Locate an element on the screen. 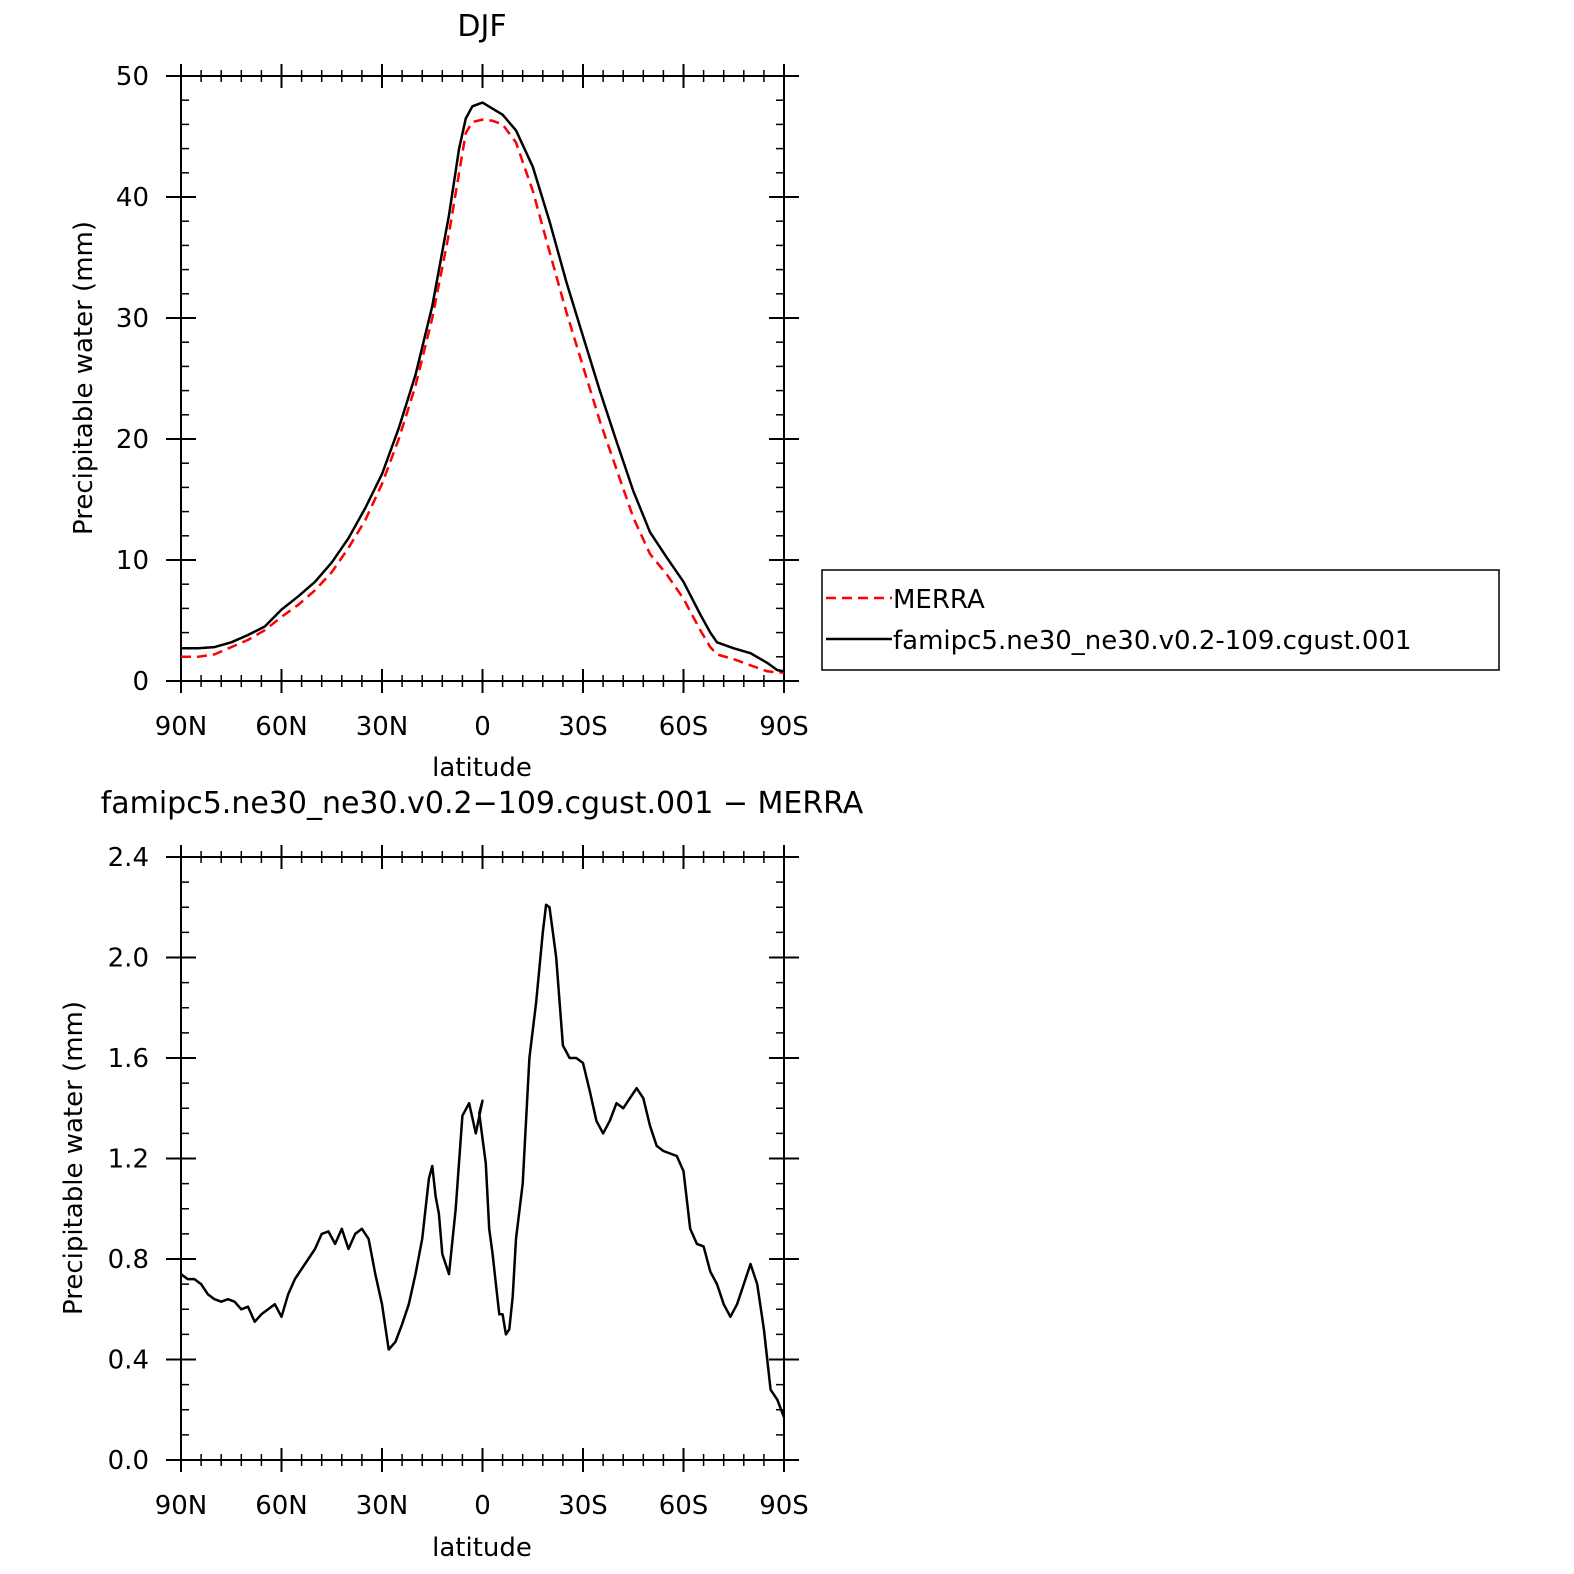  y-tick-label: 50 is located at coordinates (132, 77).